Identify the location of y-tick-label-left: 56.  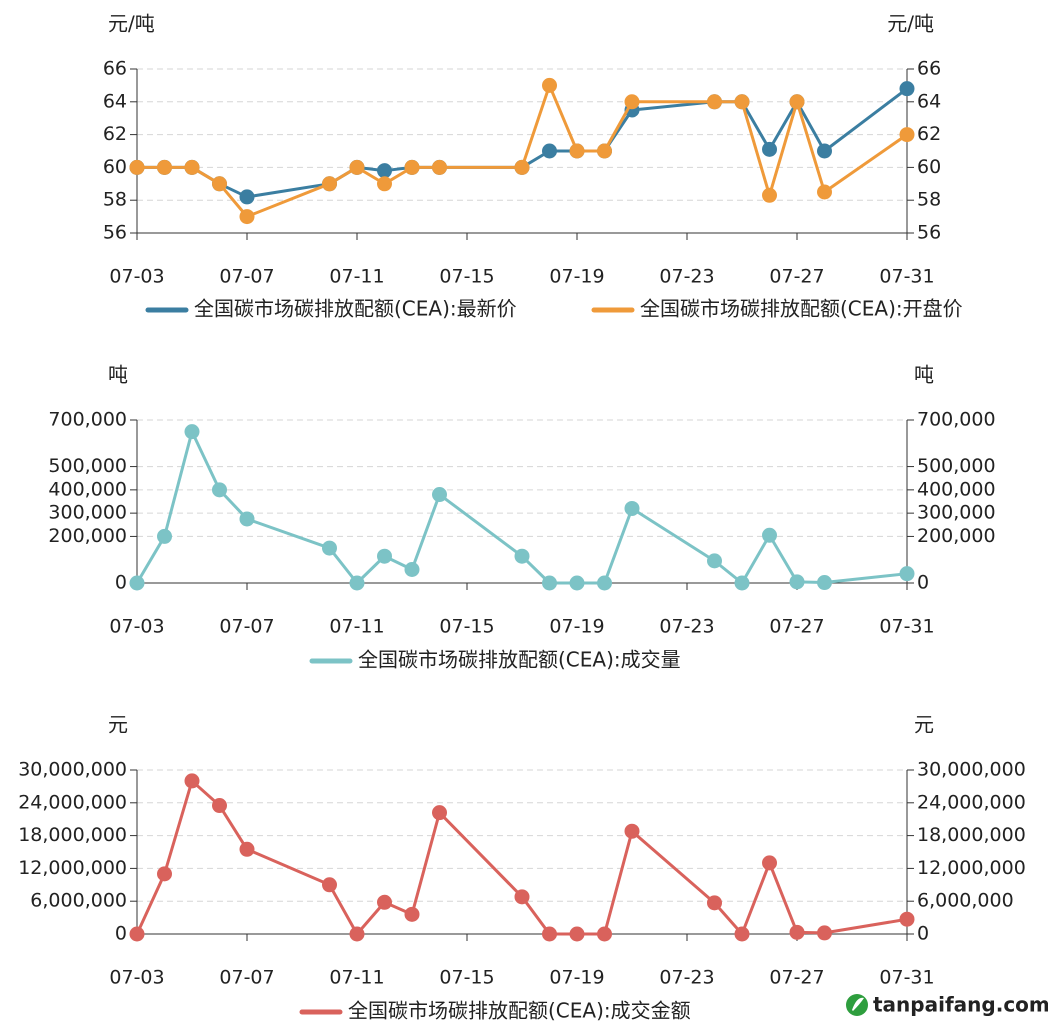
(115, 233).